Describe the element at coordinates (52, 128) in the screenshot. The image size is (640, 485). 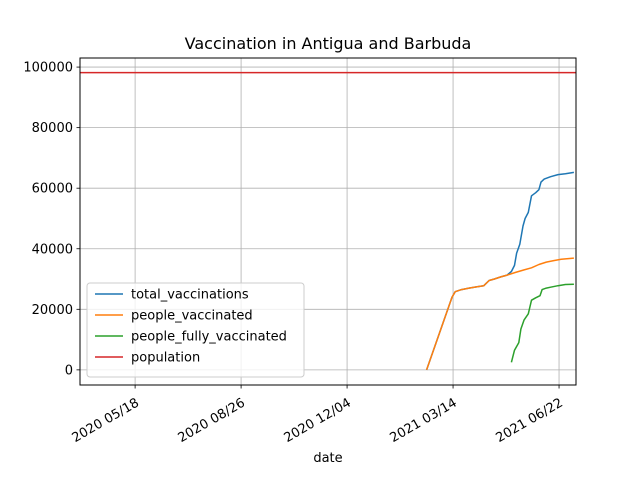
I see `y-tick-label: 80000` at that location.